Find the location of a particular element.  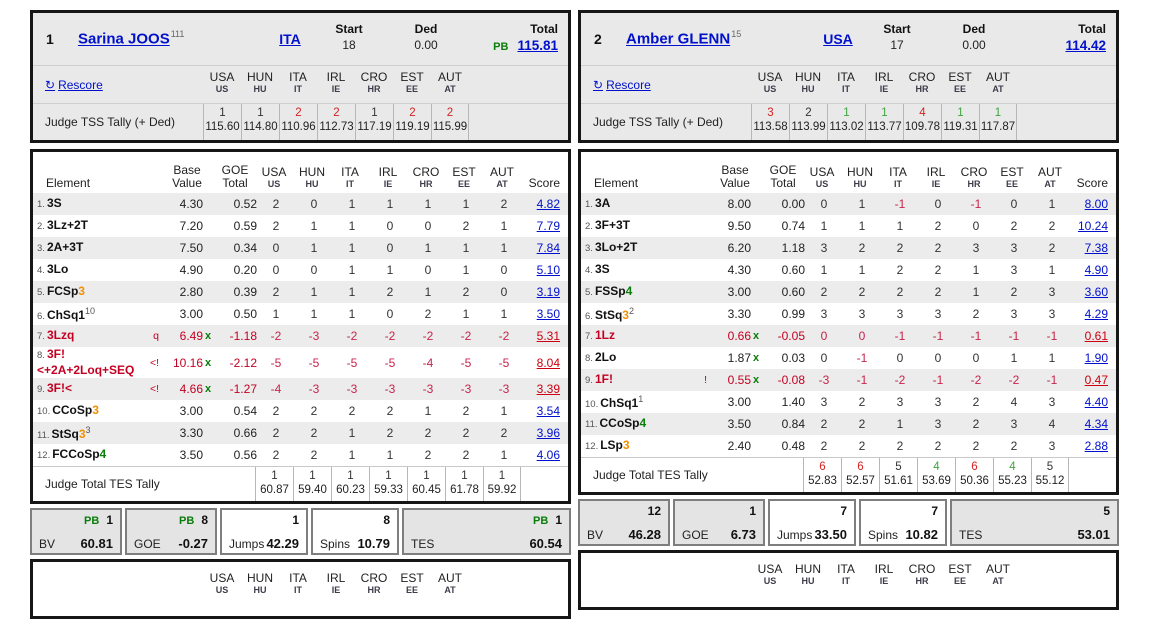

tss-judge-value: 110.96 is located at coordinates (298, 127).